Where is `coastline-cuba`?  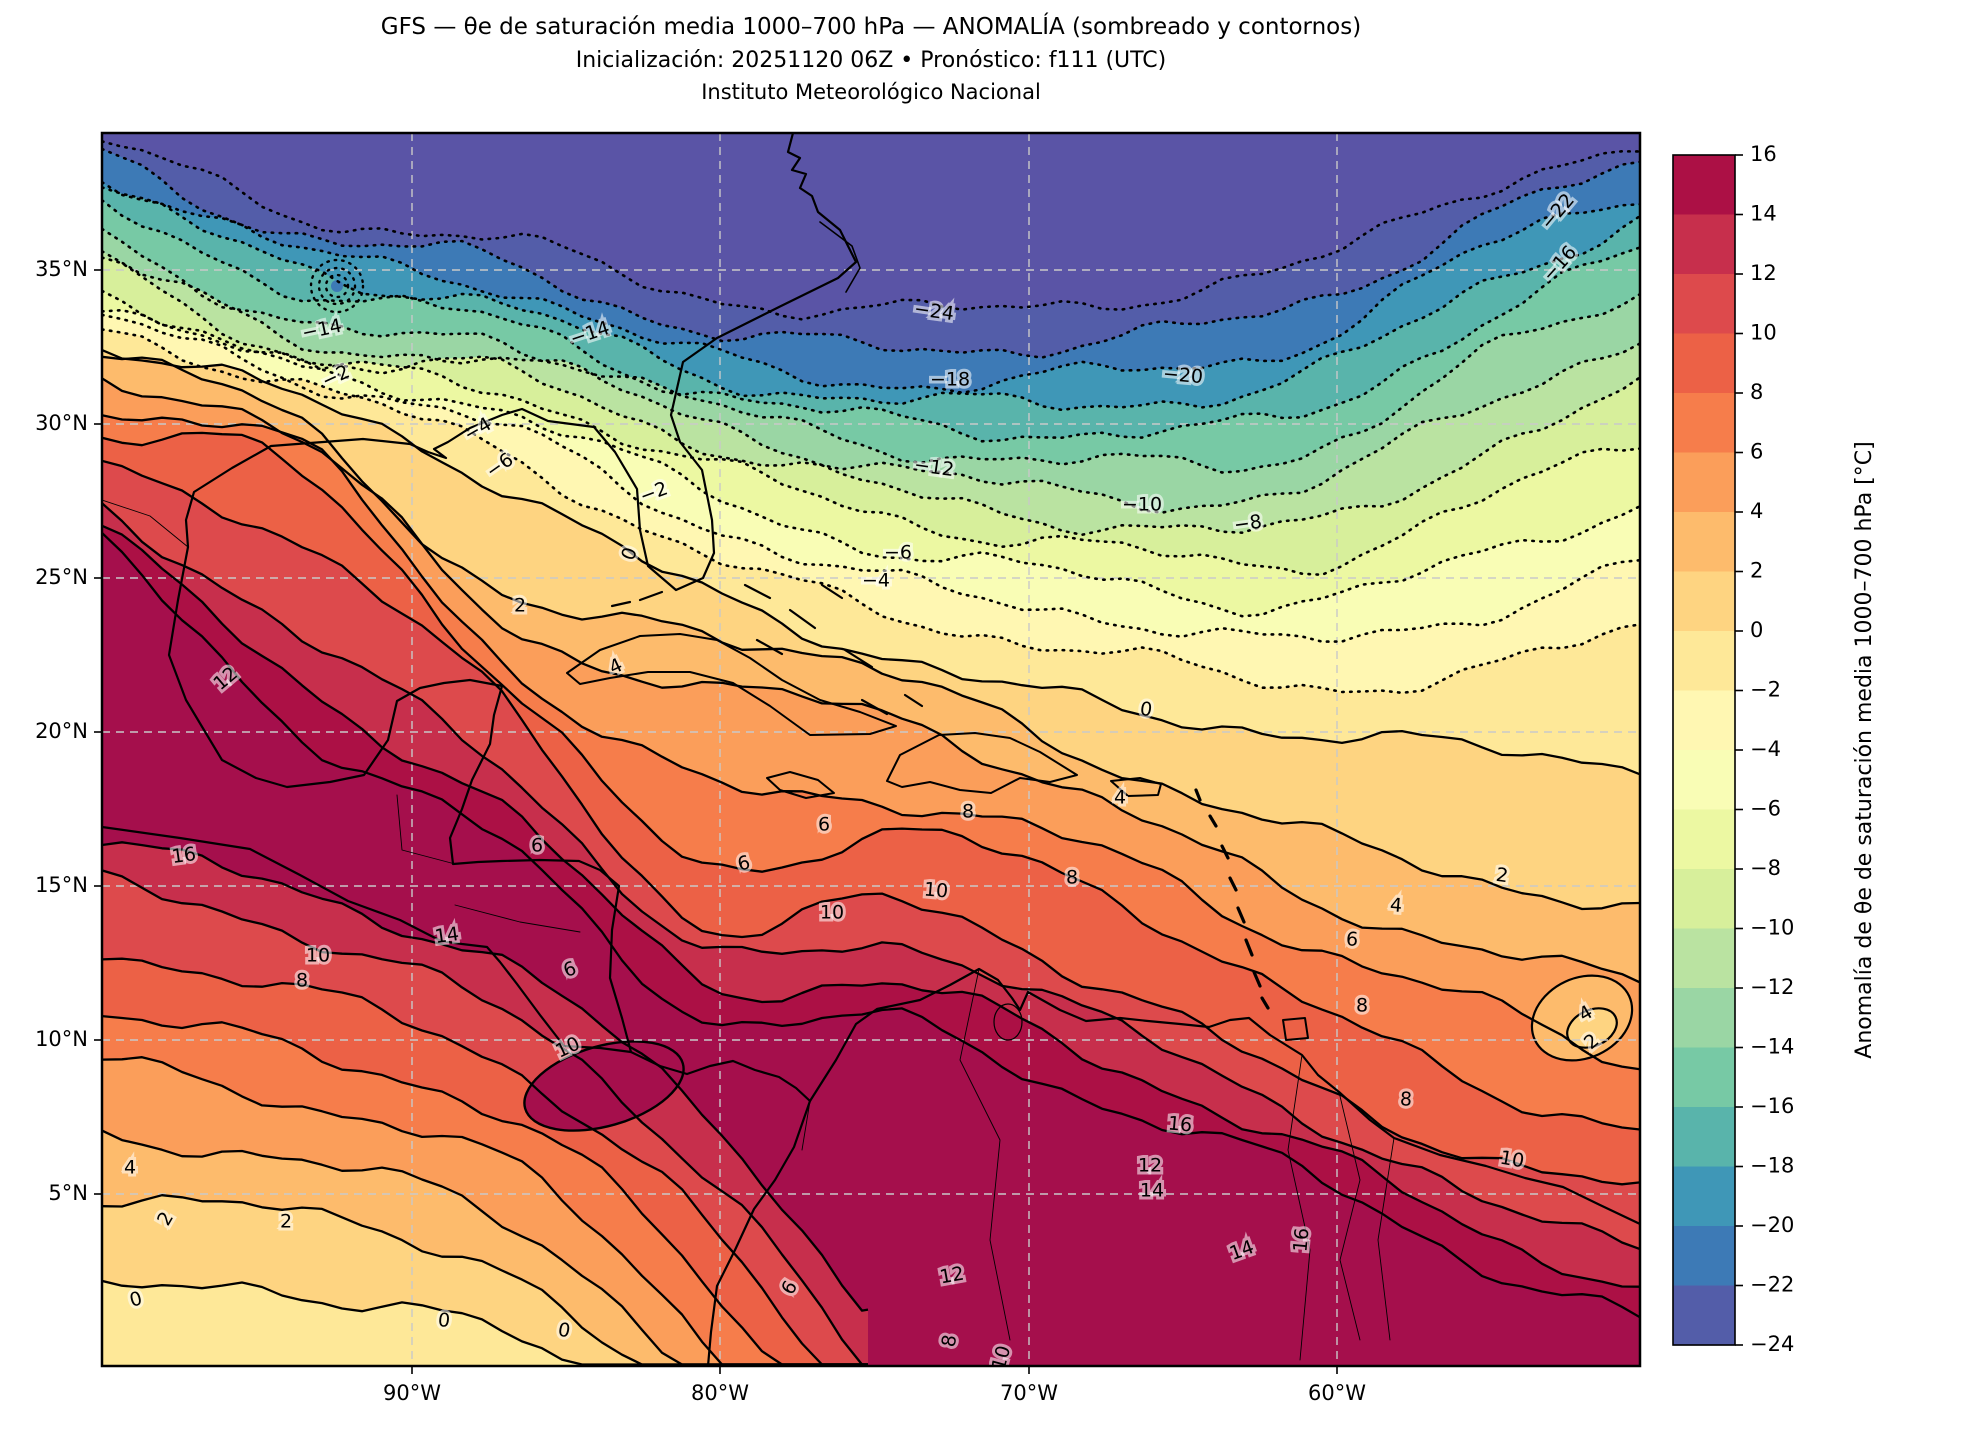 coastline-cuba is located at coordinates (731, 684).